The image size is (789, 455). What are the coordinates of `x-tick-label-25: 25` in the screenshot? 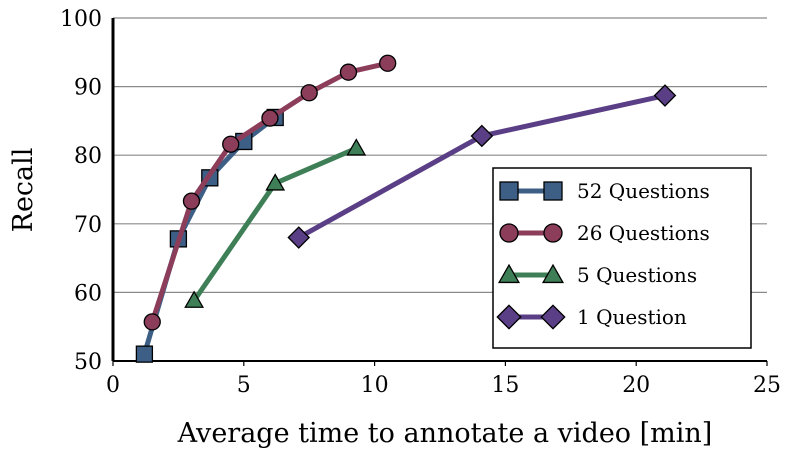 It's located at (767, 385).